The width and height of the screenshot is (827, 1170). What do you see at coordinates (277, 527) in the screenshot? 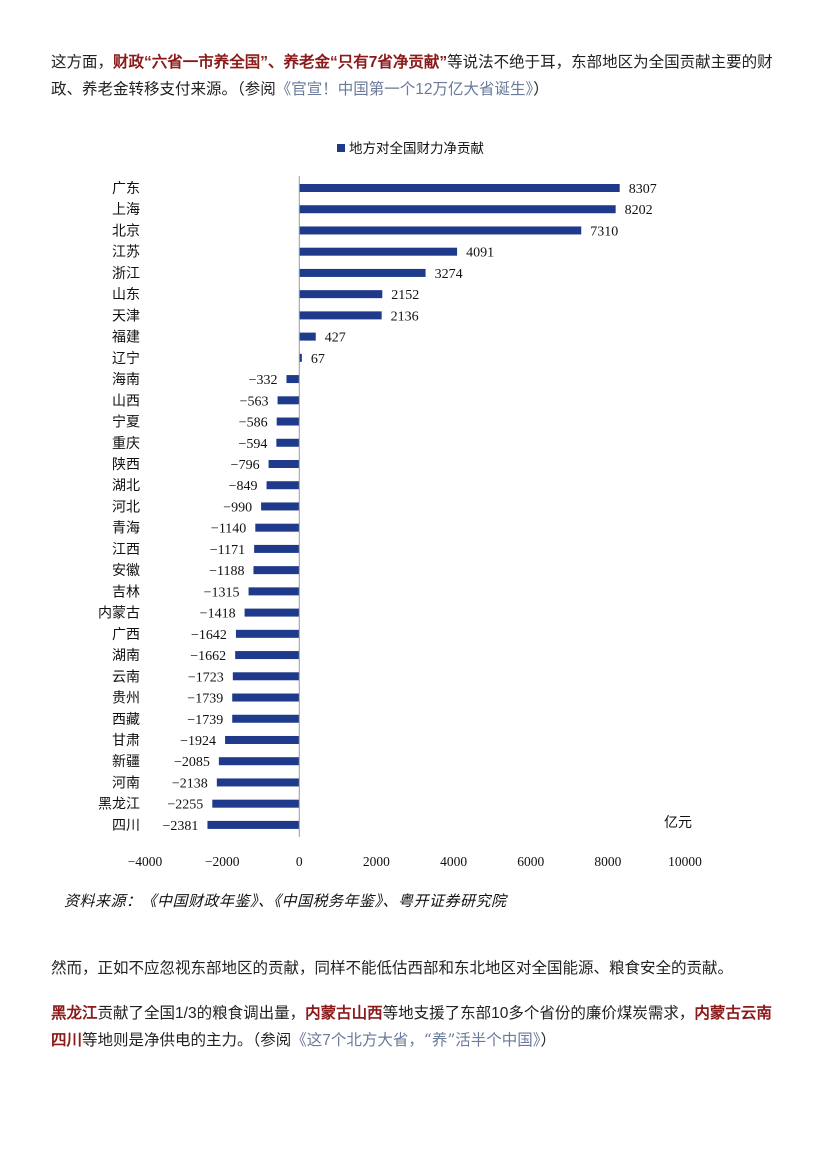
I see `bar-青海` at bounding box center [277, 527].